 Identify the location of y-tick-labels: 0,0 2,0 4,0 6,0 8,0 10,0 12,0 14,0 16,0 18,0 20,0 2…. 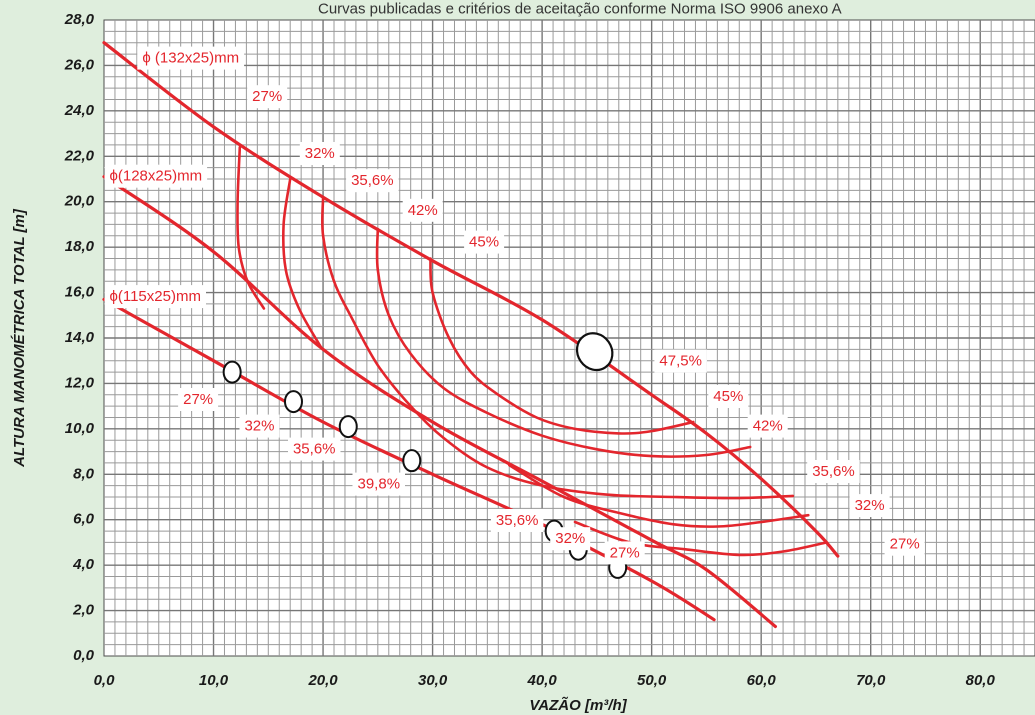
(79, 337).